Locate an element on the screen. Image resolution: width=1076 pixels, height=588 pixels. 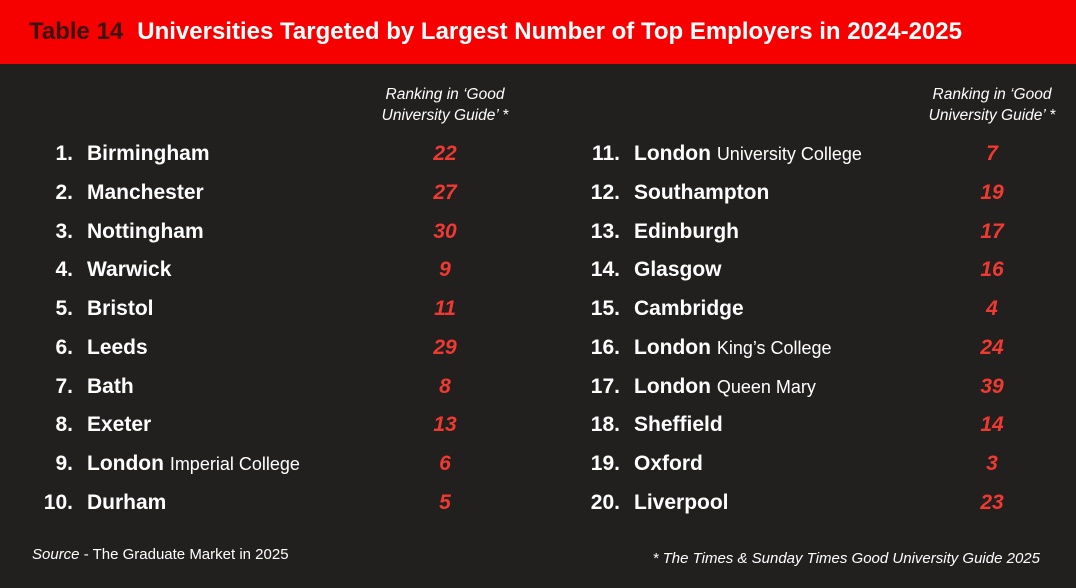
guide-ranking-value: 19 is located at coordinates (992, 192).